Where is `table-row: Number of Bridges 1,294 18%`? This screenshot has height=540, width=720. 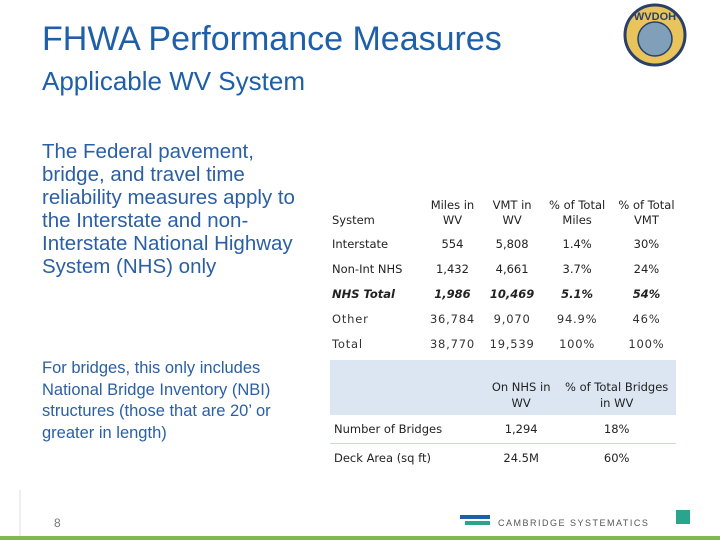 table-row: Number of Bridges 1,294 18% is located at coordinates (503, 429).